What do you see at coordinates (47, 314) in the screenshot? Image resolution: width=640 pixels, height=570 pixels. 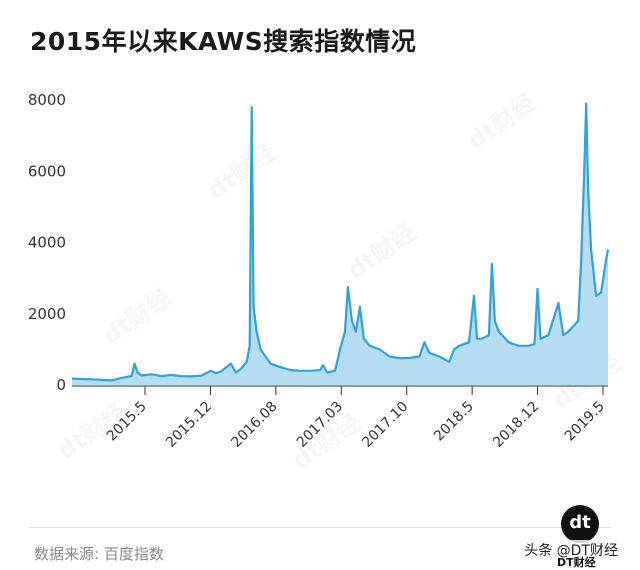 I see `y-tick-label: 2000` at bounding box center [47, 314].